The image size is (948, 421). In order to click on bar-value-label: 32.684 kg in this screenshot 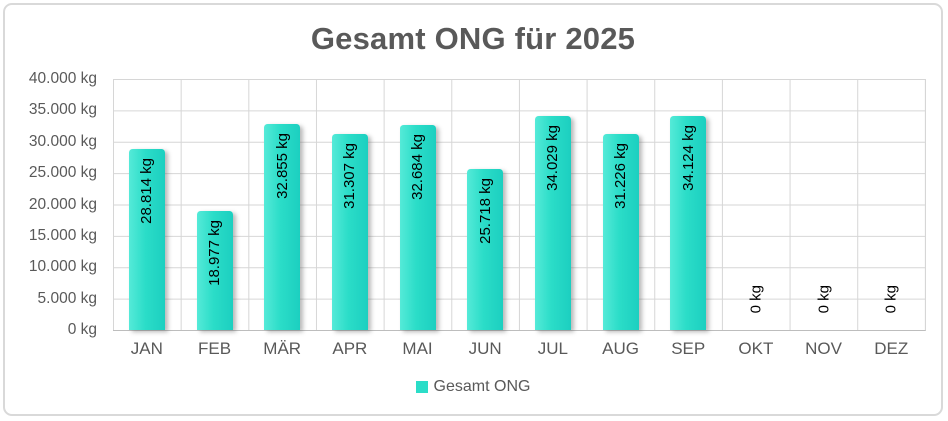, I will do `click(417, 166)`.